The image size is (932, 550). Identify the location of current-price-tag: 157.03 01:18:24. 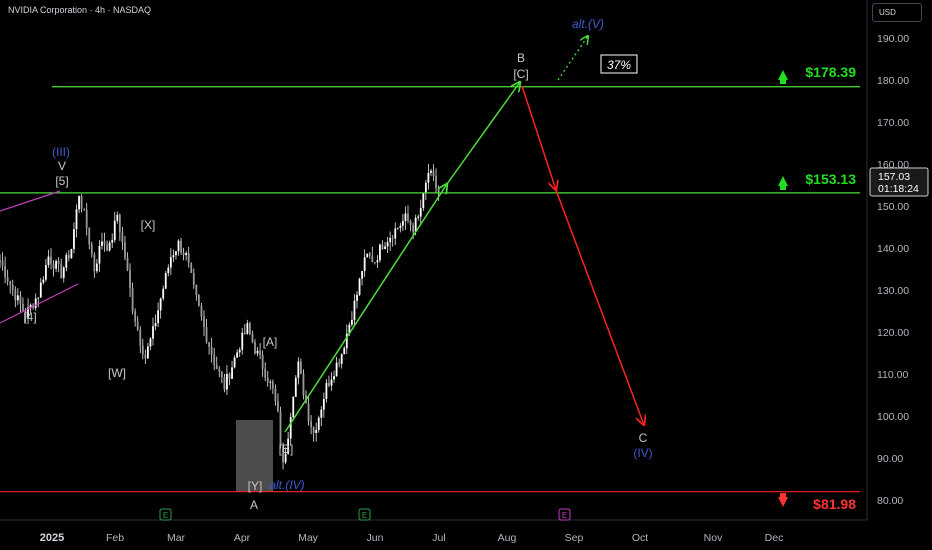
(899, 182).